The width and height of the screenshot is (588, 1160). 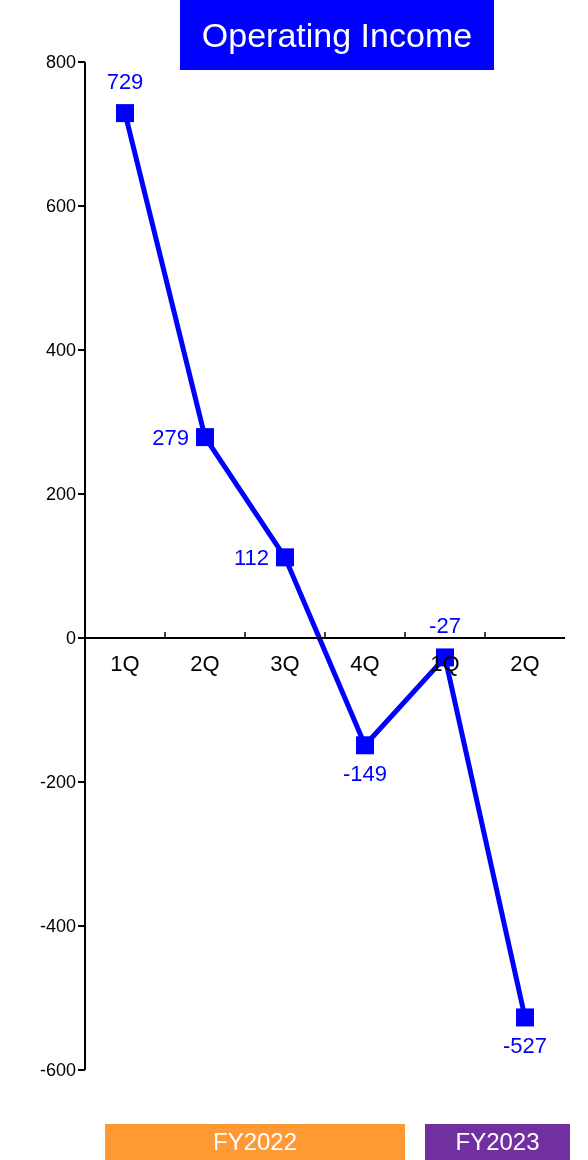 What do you see at coordinates (57, 1070) in the screenshot?
I see `y-tick-label: -600` at bounding box center [57, 1070].